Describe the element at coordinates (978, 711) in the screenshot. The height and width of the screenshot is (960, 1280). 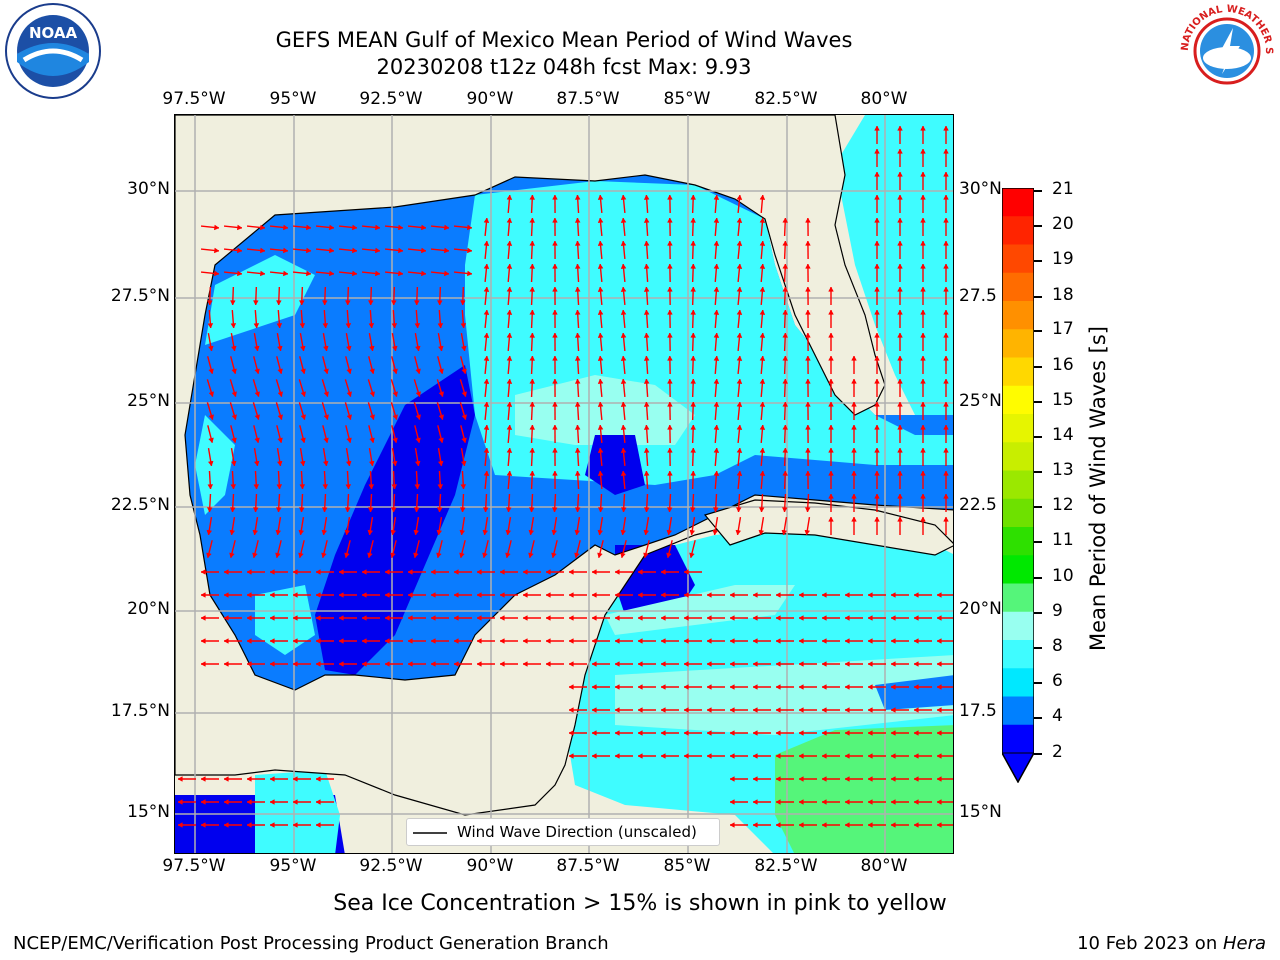
I see `axis-tick-label: 17.5` at that location.